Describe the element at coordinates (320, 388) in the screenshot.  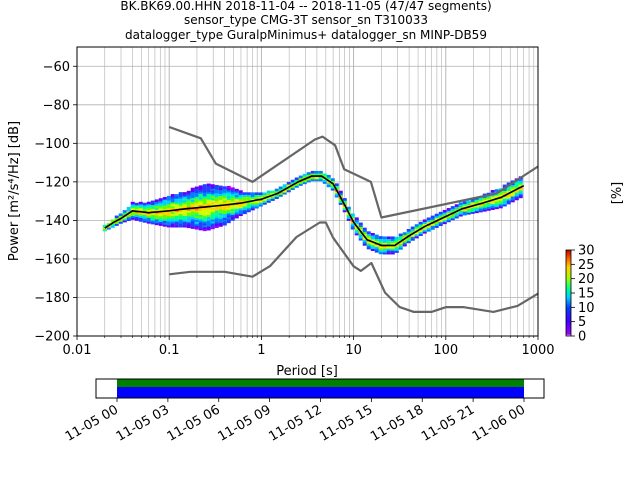
I see `timeline-border` at that location.